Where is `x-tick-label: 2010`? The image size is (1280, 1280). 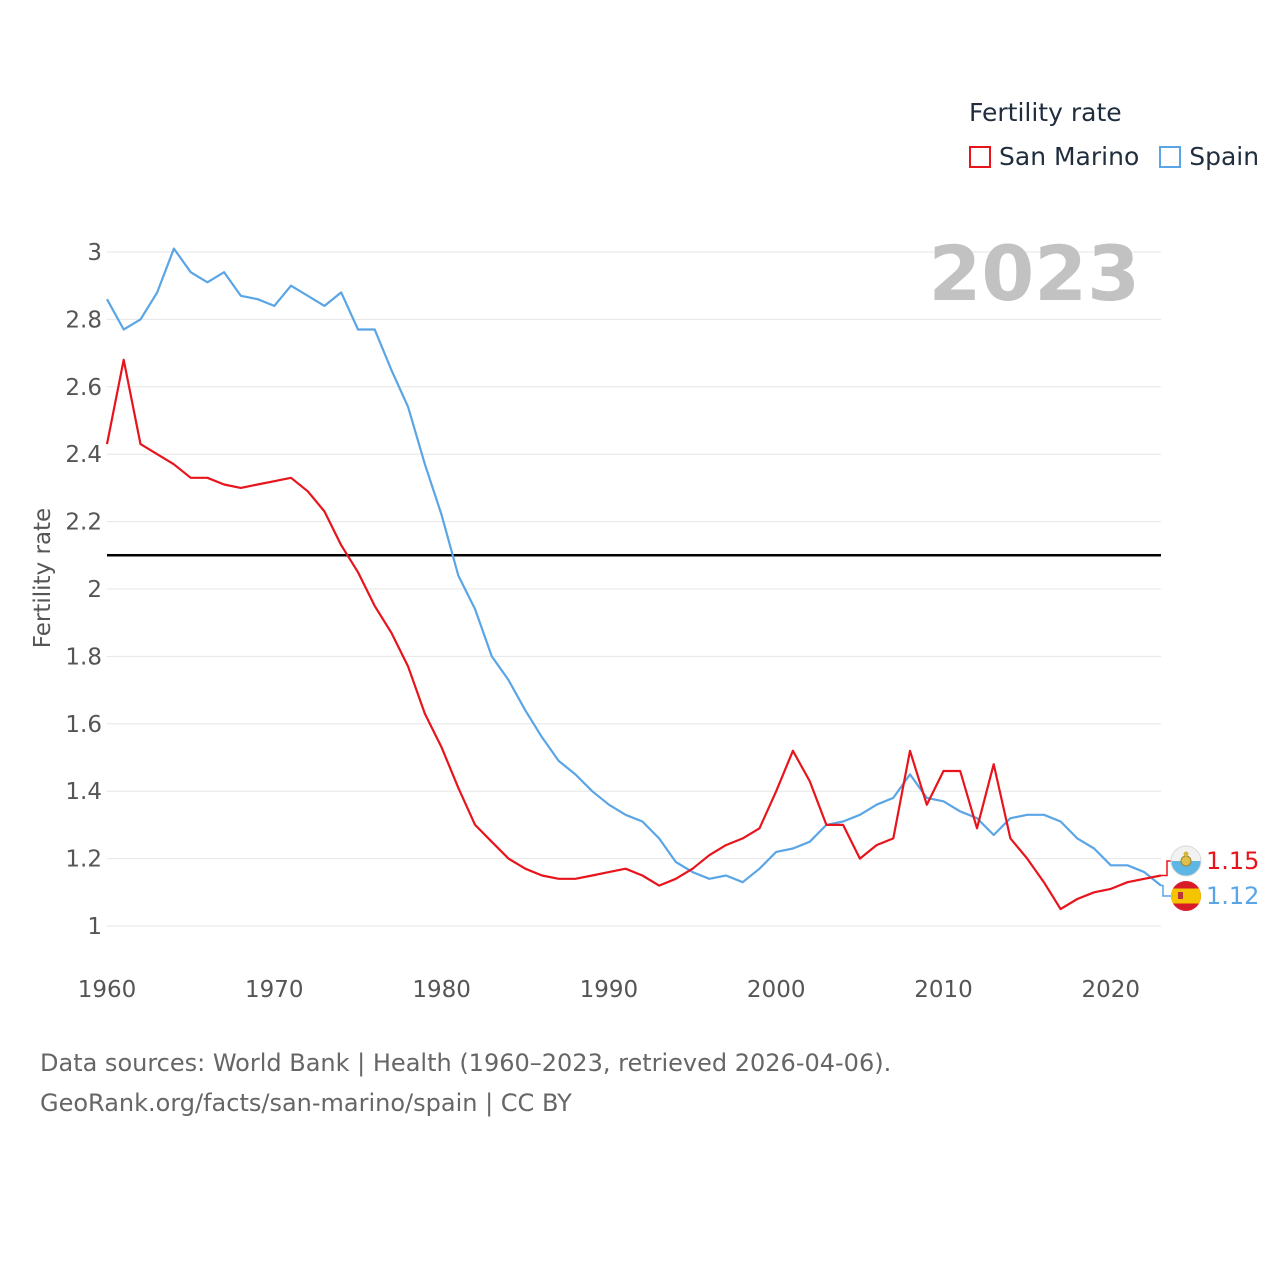
x-tick-label: 2010 is located at coordinates (943, 990).